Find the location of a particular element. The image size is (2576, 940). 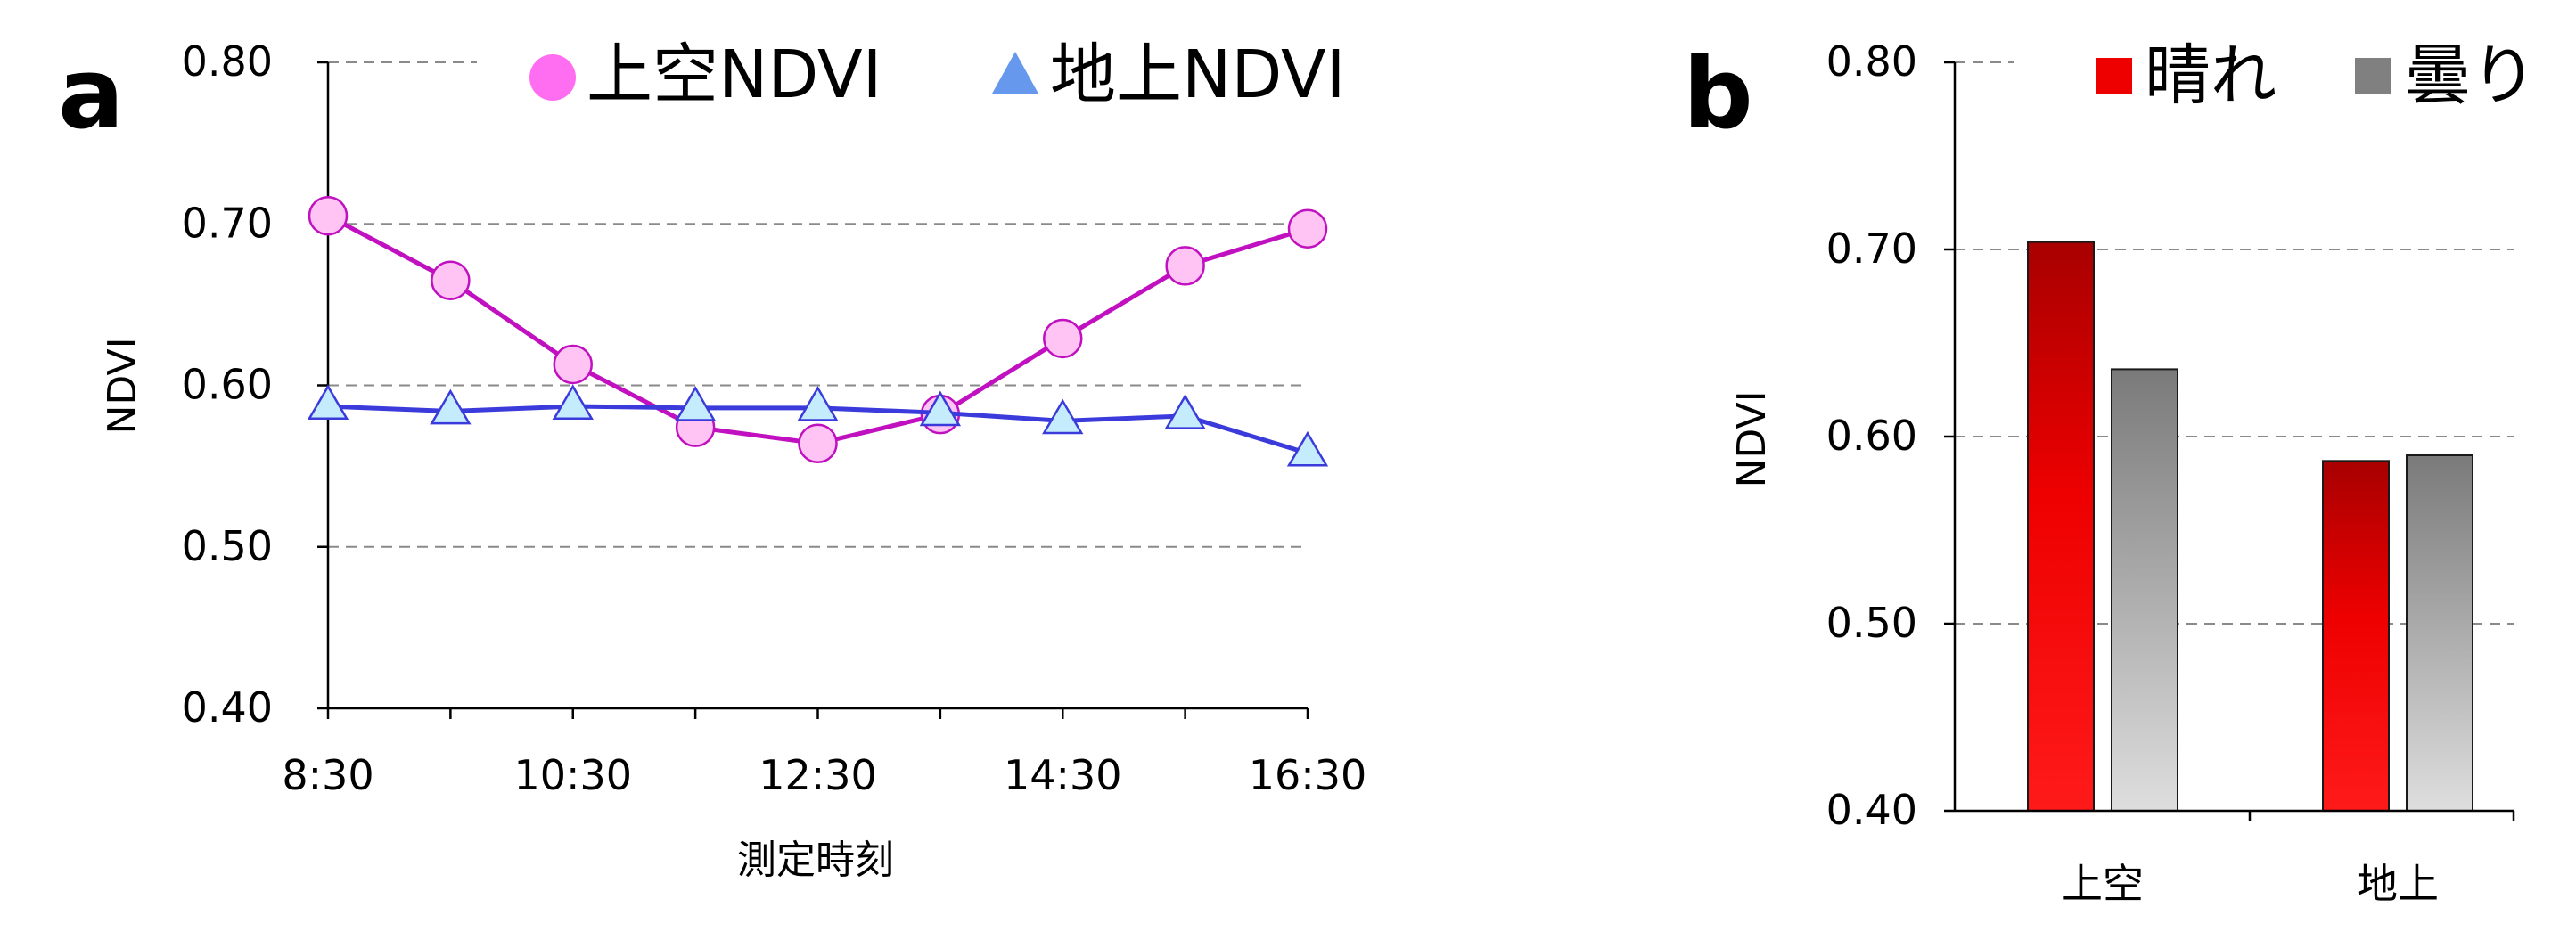

x-tick-label-a: 10:30 is located at coordinates (573, 775).